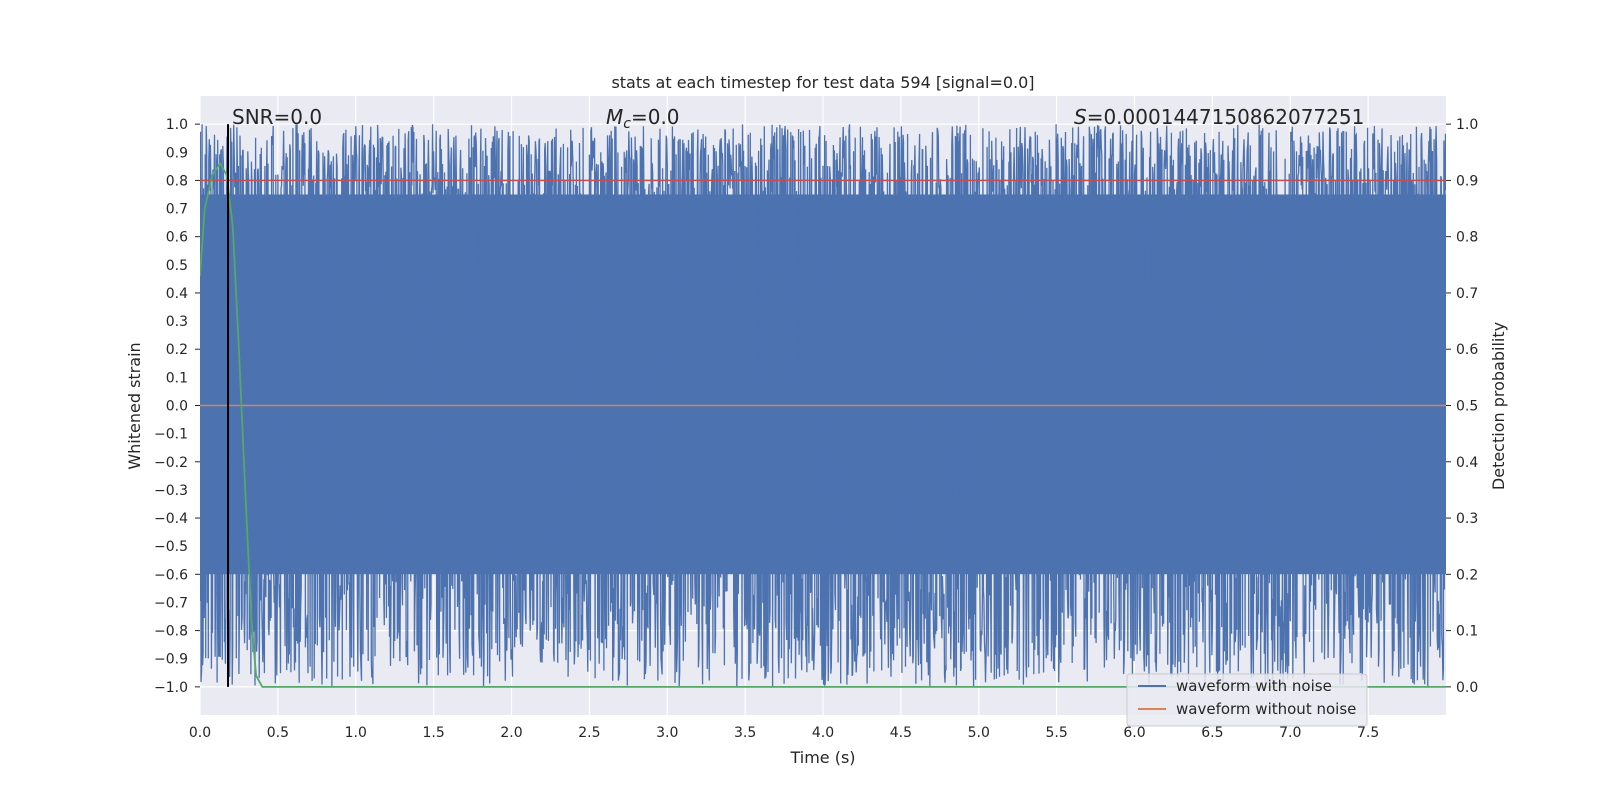  I want to click on x-tick-label: 5.0, so click(979, 733).